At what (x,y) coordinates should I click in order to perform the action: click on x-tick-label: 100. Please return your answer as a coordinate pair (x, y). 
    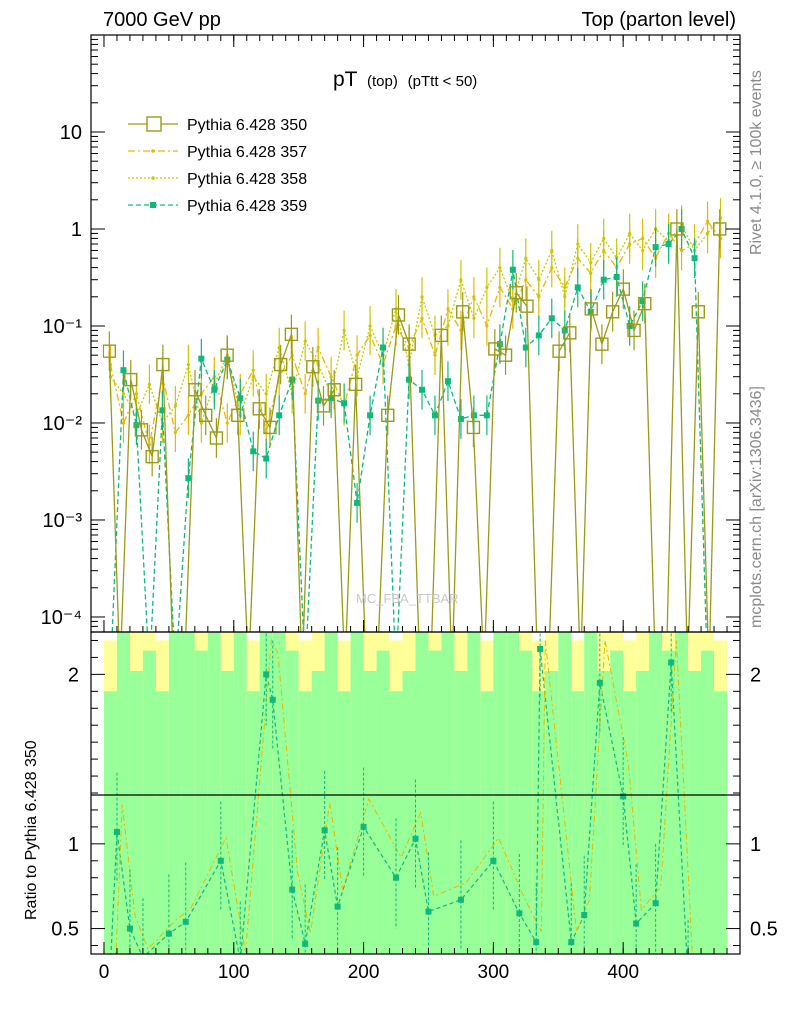
    Looking at the image, I should click on (234, 972).